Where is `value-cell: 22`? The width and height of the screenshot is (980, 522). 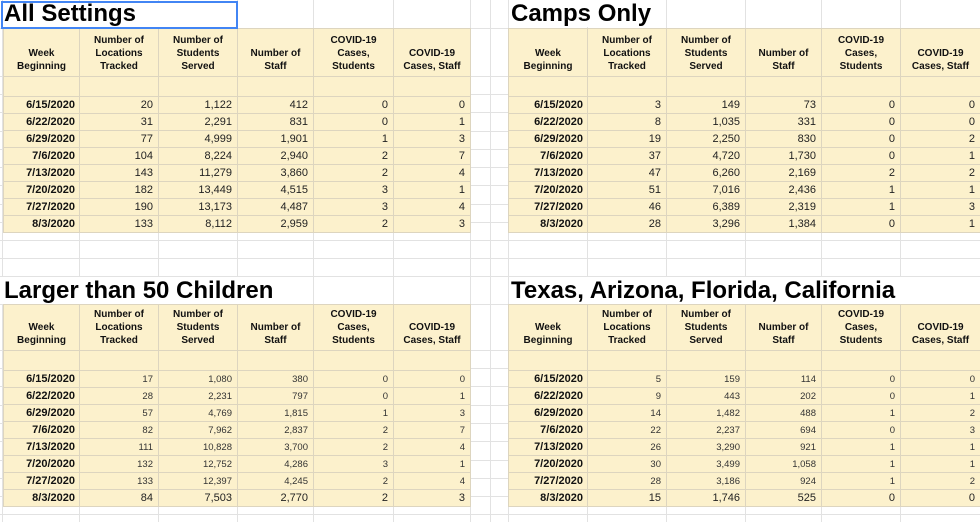 value-cell: 22 is located at coordinates (627, 430).